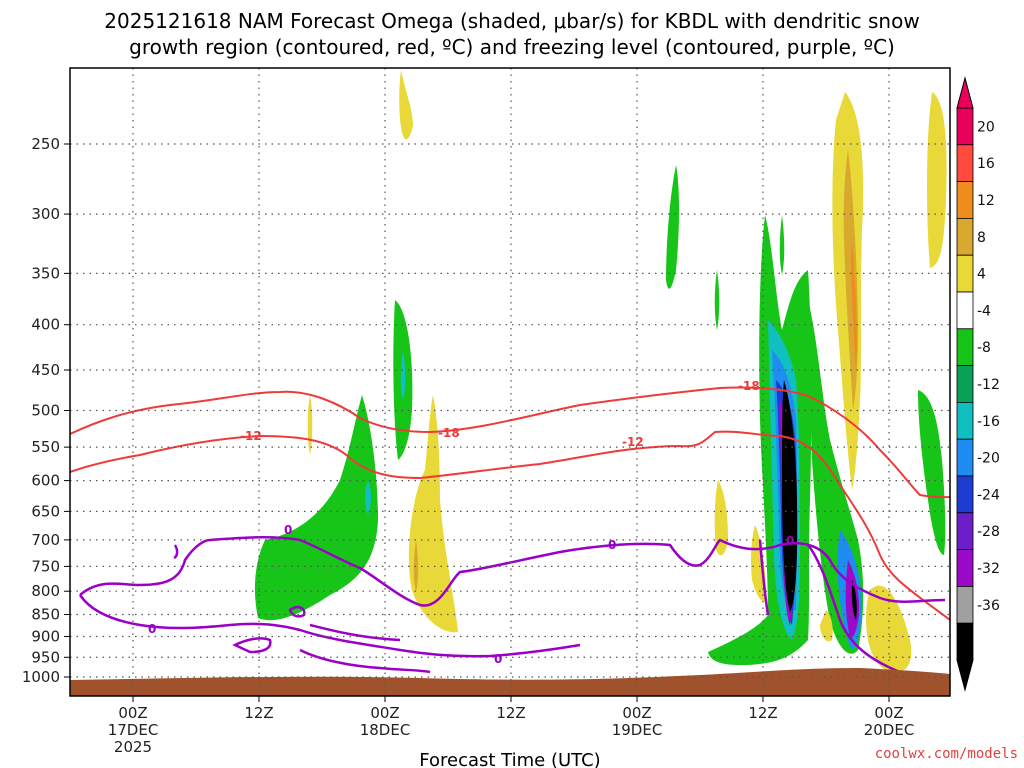  Describe the element at coordinates (637, 730) in the screenshot. I see `x-tick-sub: 19DEC` at that location.